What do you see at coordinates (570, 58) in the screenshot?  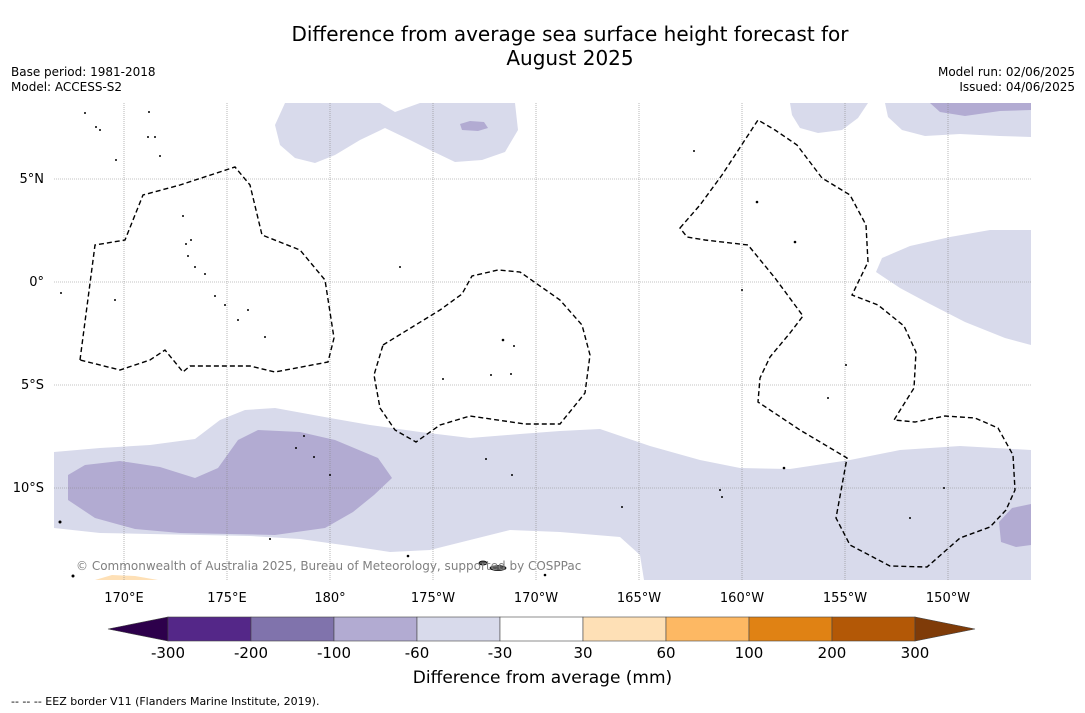 I see `title-line-2: August 2025` at bounding box center [570, 58].